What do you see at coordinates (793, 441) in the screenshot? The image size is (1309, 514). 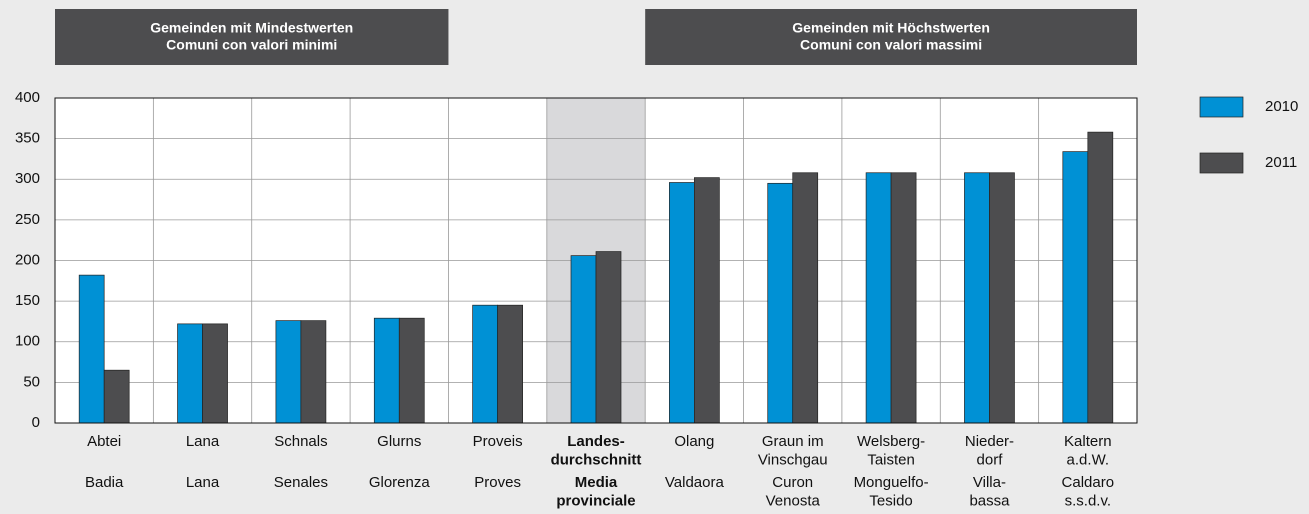 I see `x-tick-label: Graun im` at bounding box center [793, 441].